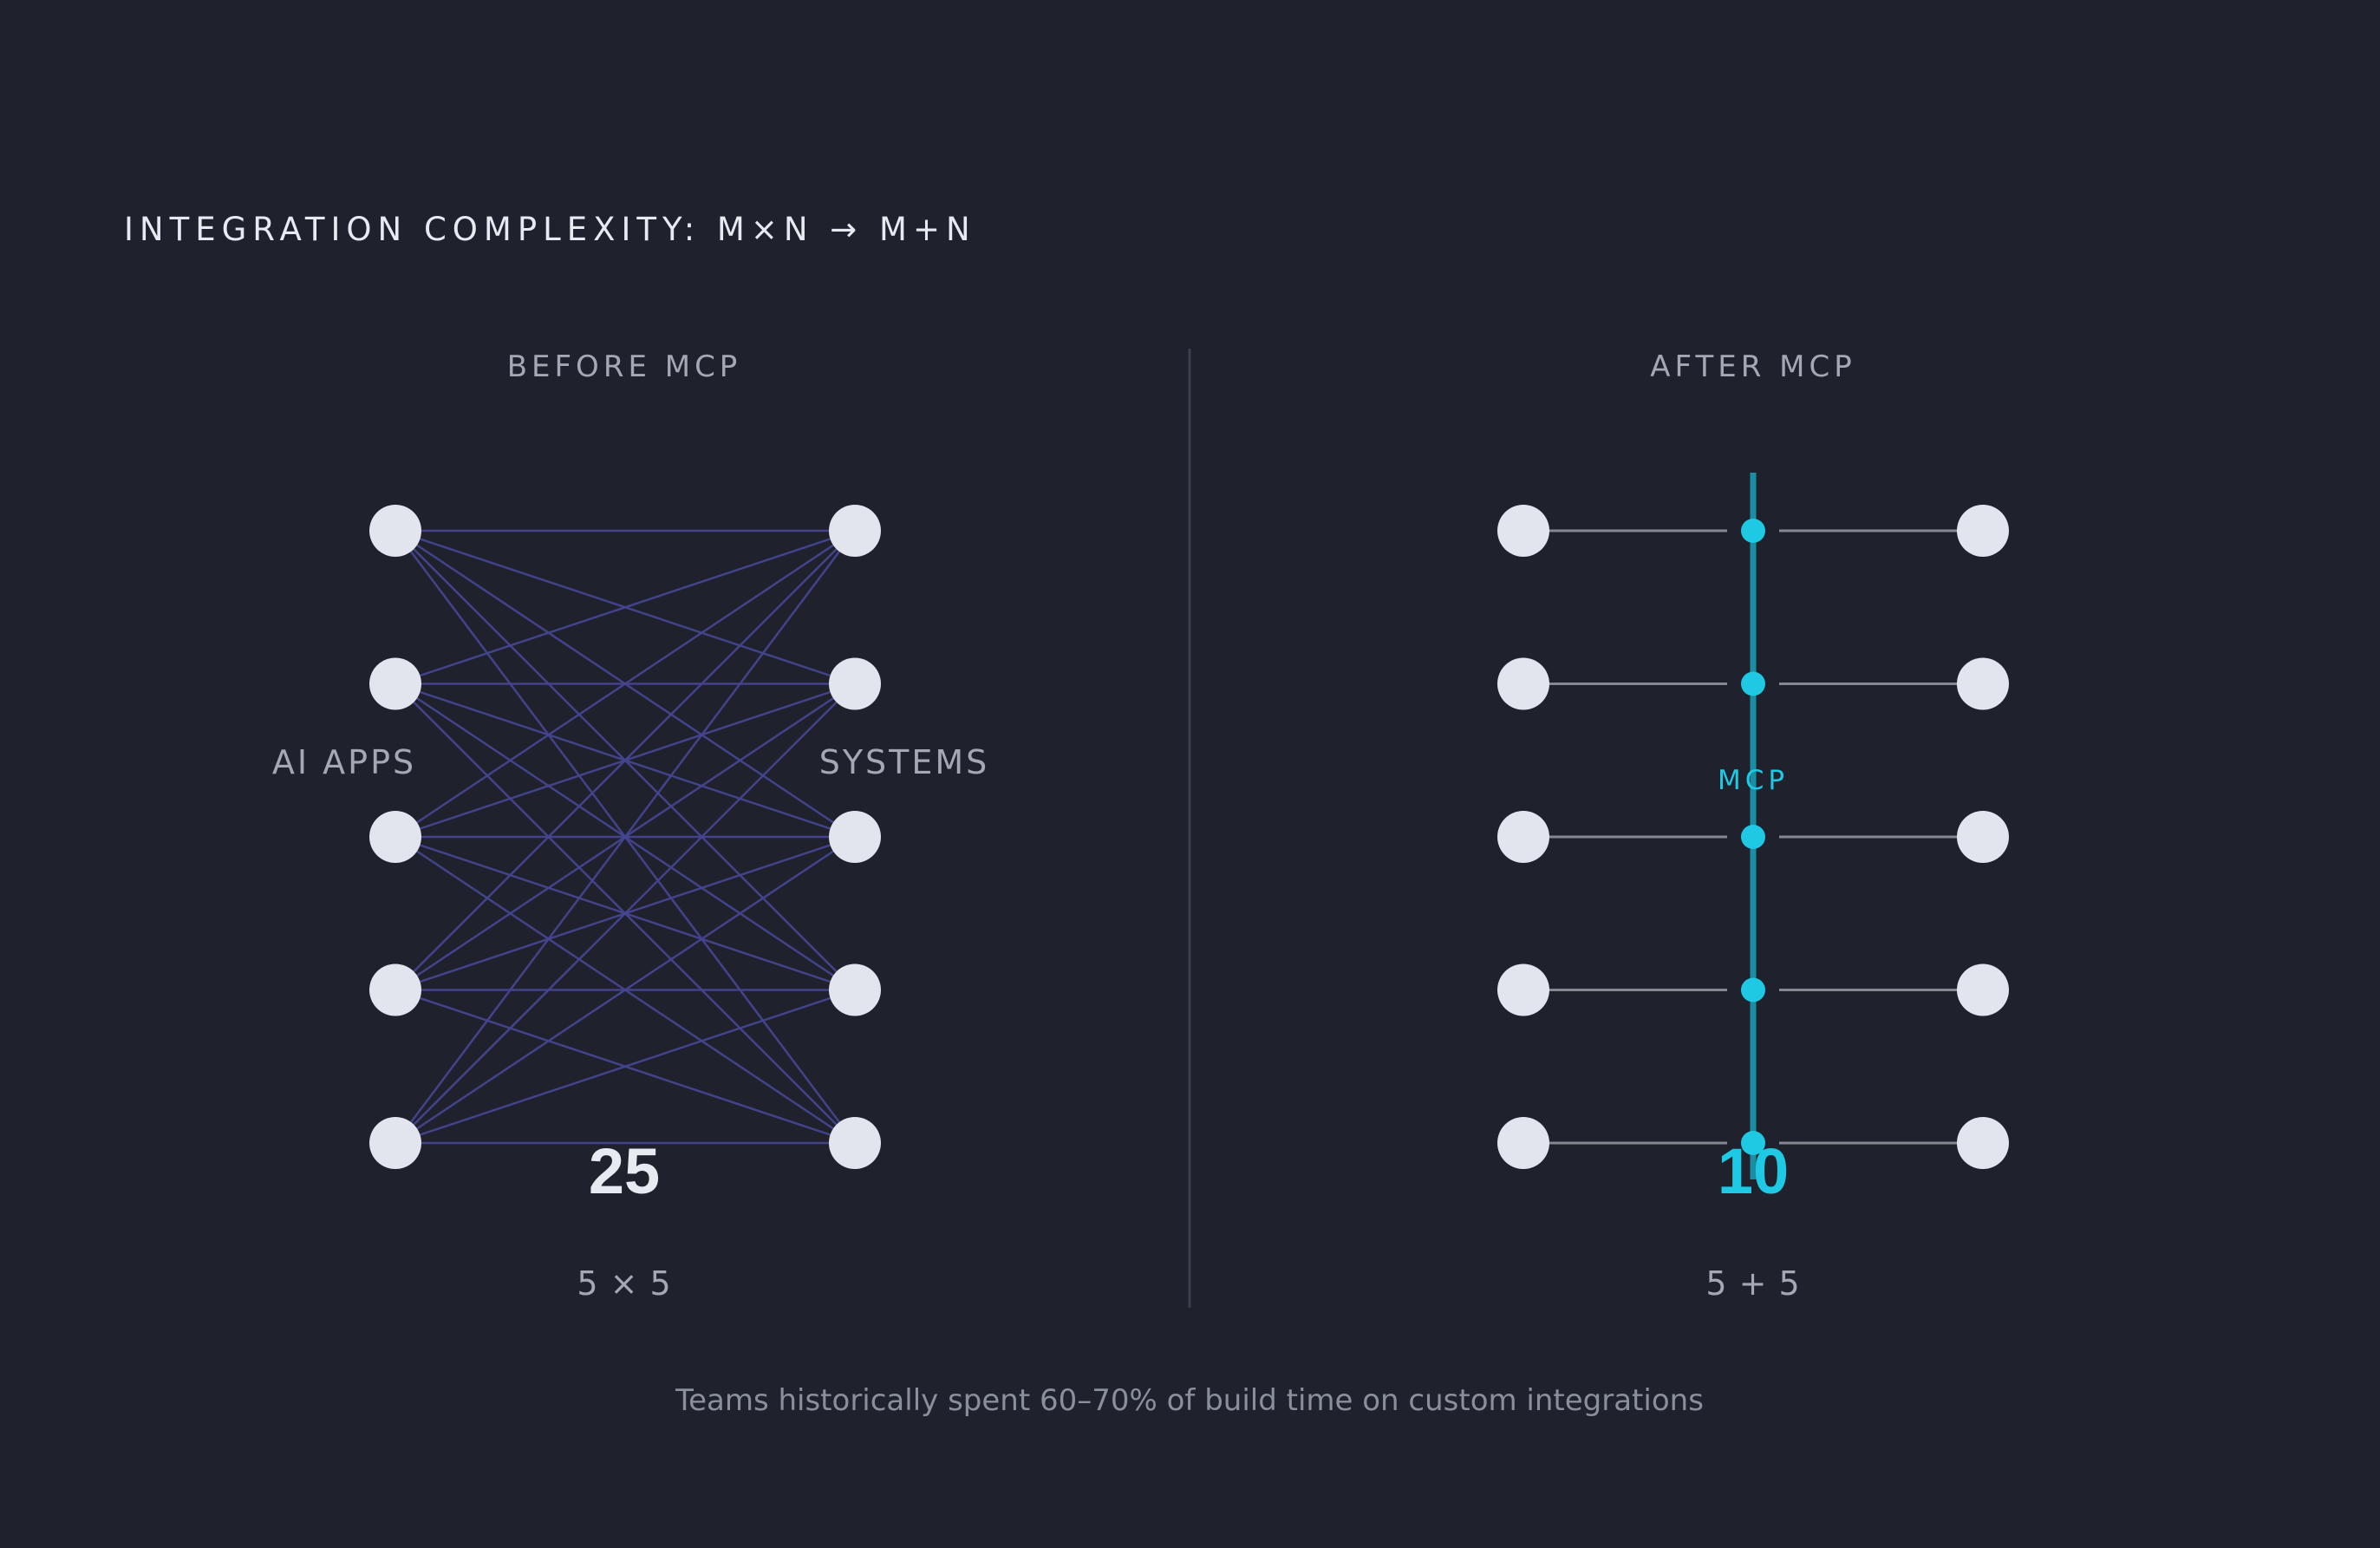 The width and height of the screenshot is (2380, 1548). I want to click on before-count: 25, so click(624, 1171).